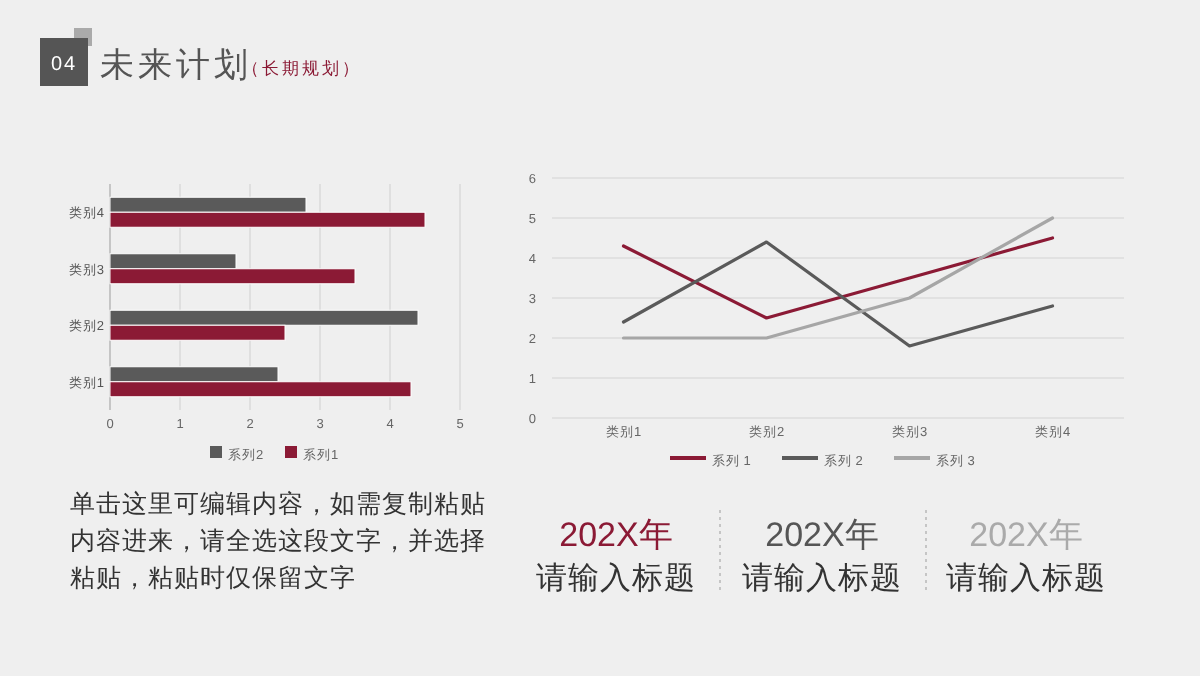  I want to click on text: 单击这里可编辑内容，如需复制粘贴内容进来，请全选这段文字，并选择粘贴，粘贴时仅保留文字, so click(278, 540).